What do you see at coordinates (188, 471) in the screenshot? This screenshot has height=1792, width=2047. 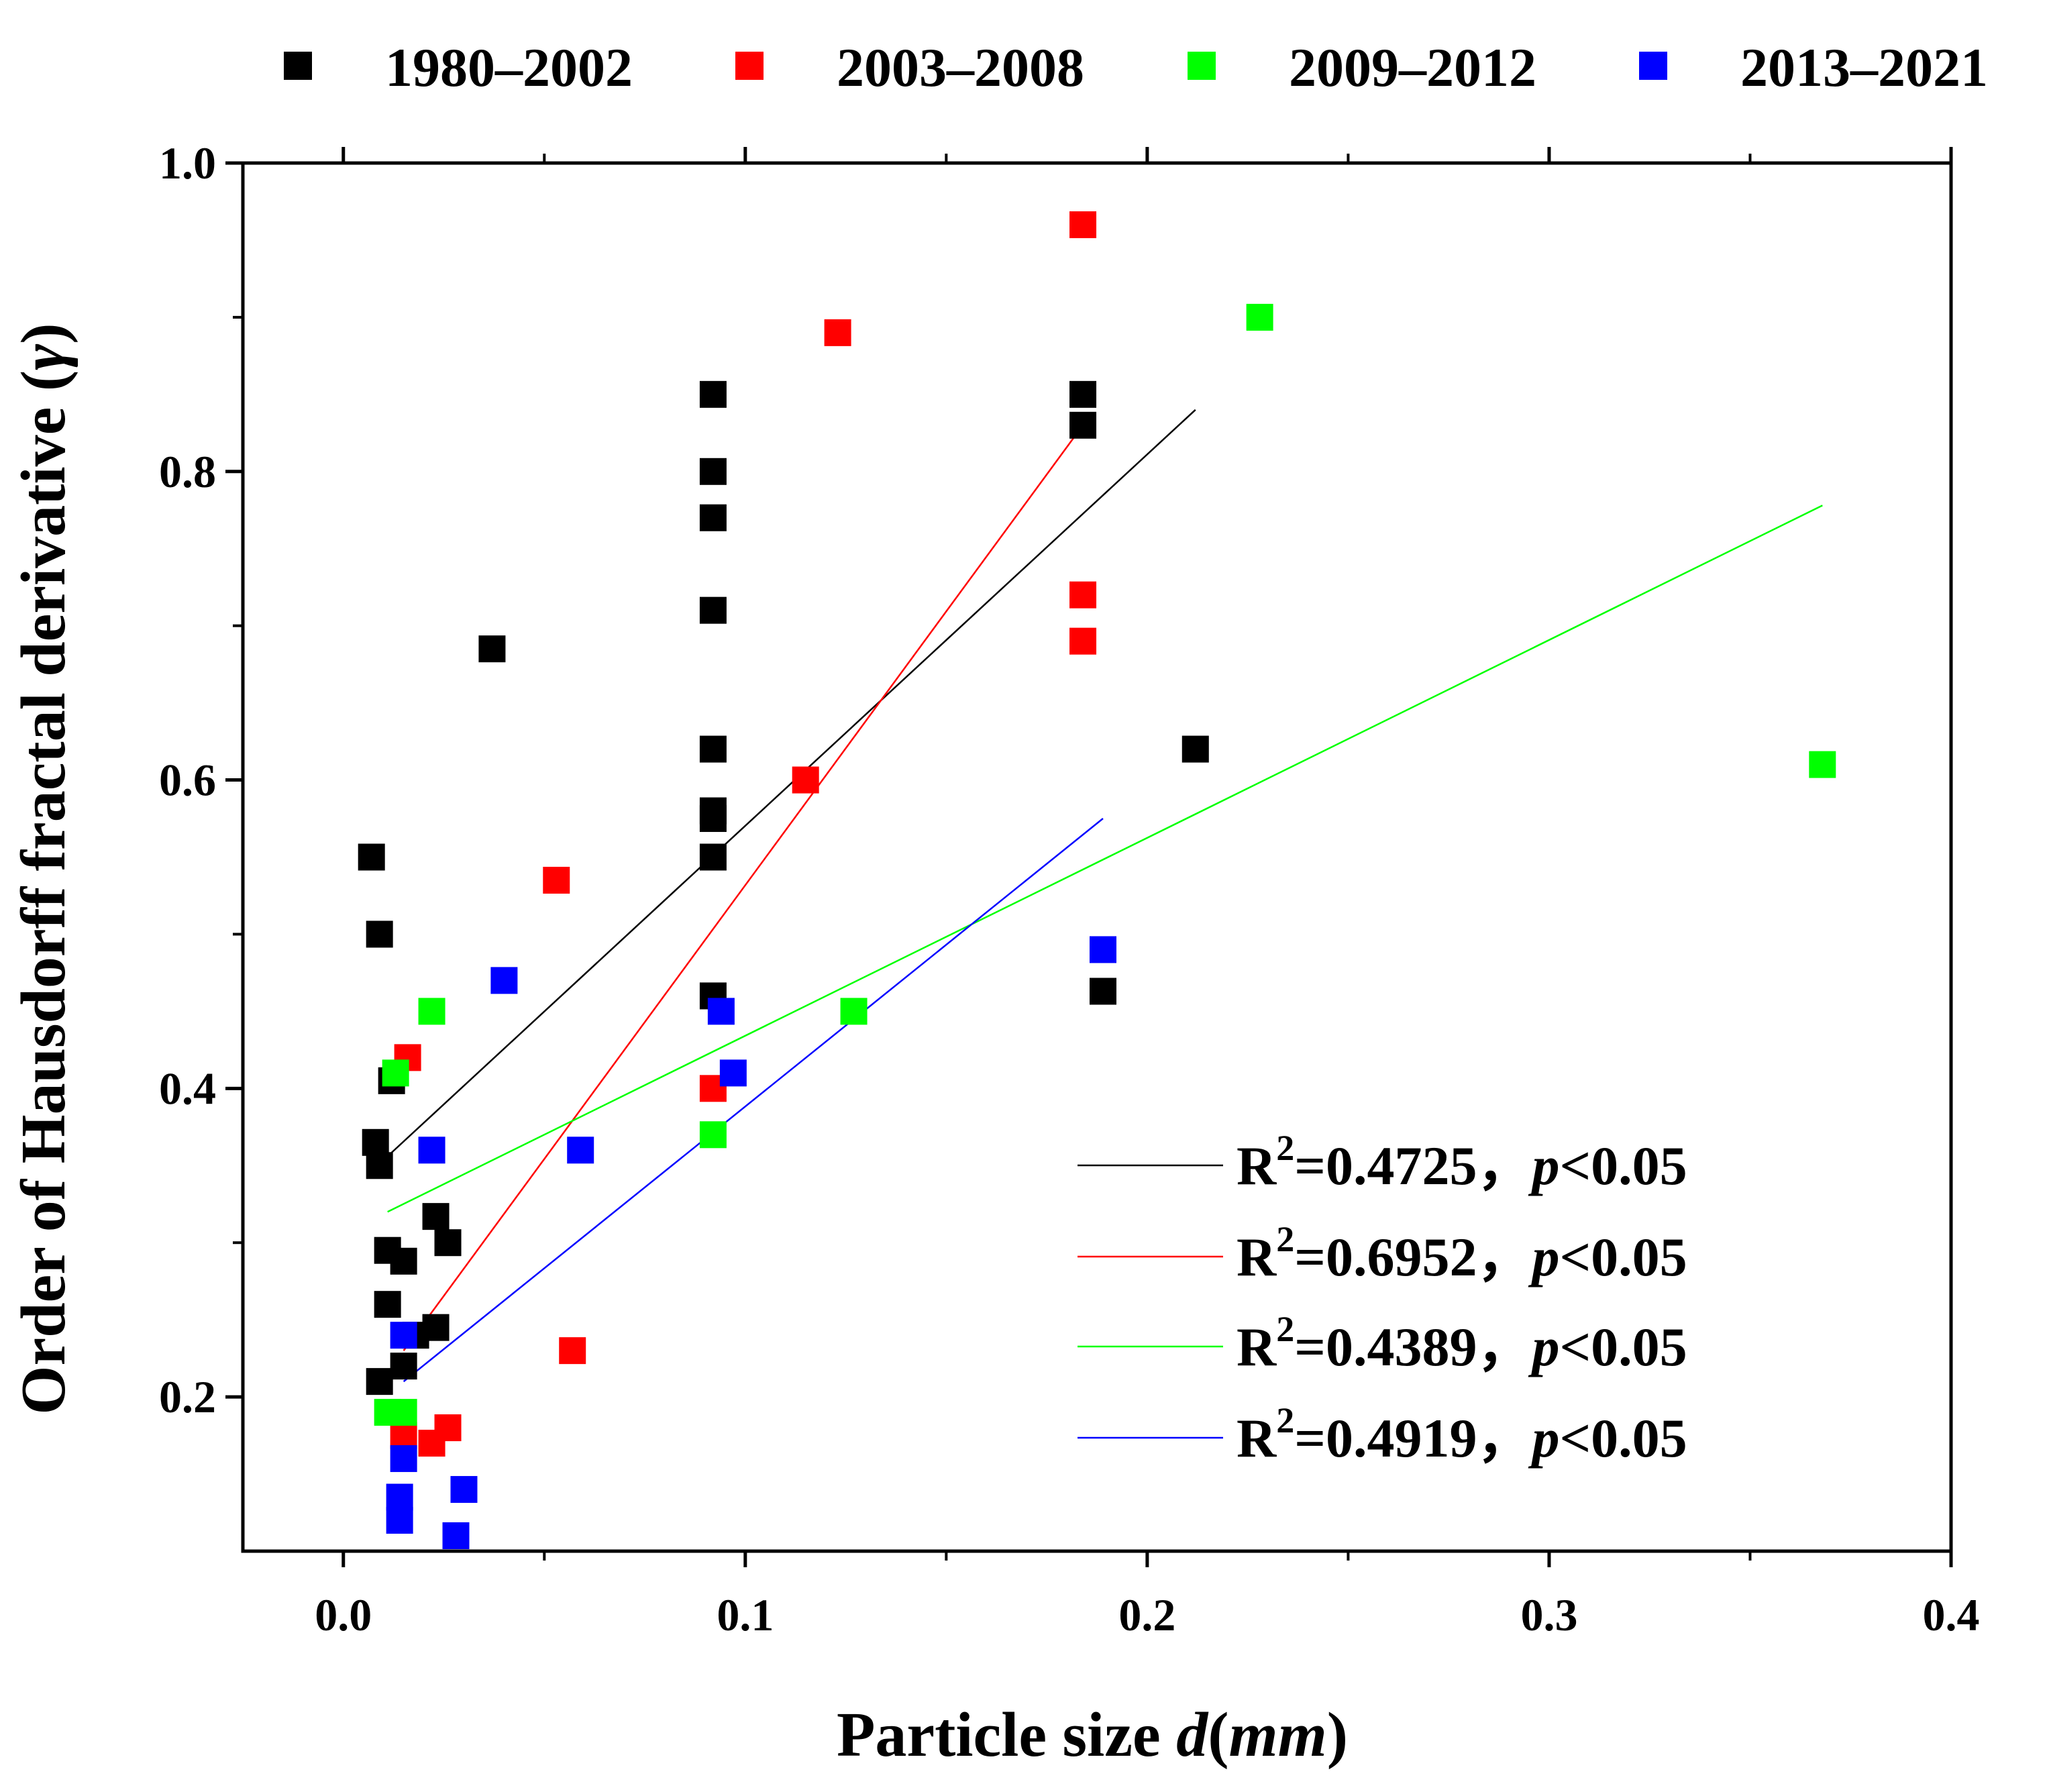 I see `y-tick-label: 0.8` at bounding box center [188, 471].